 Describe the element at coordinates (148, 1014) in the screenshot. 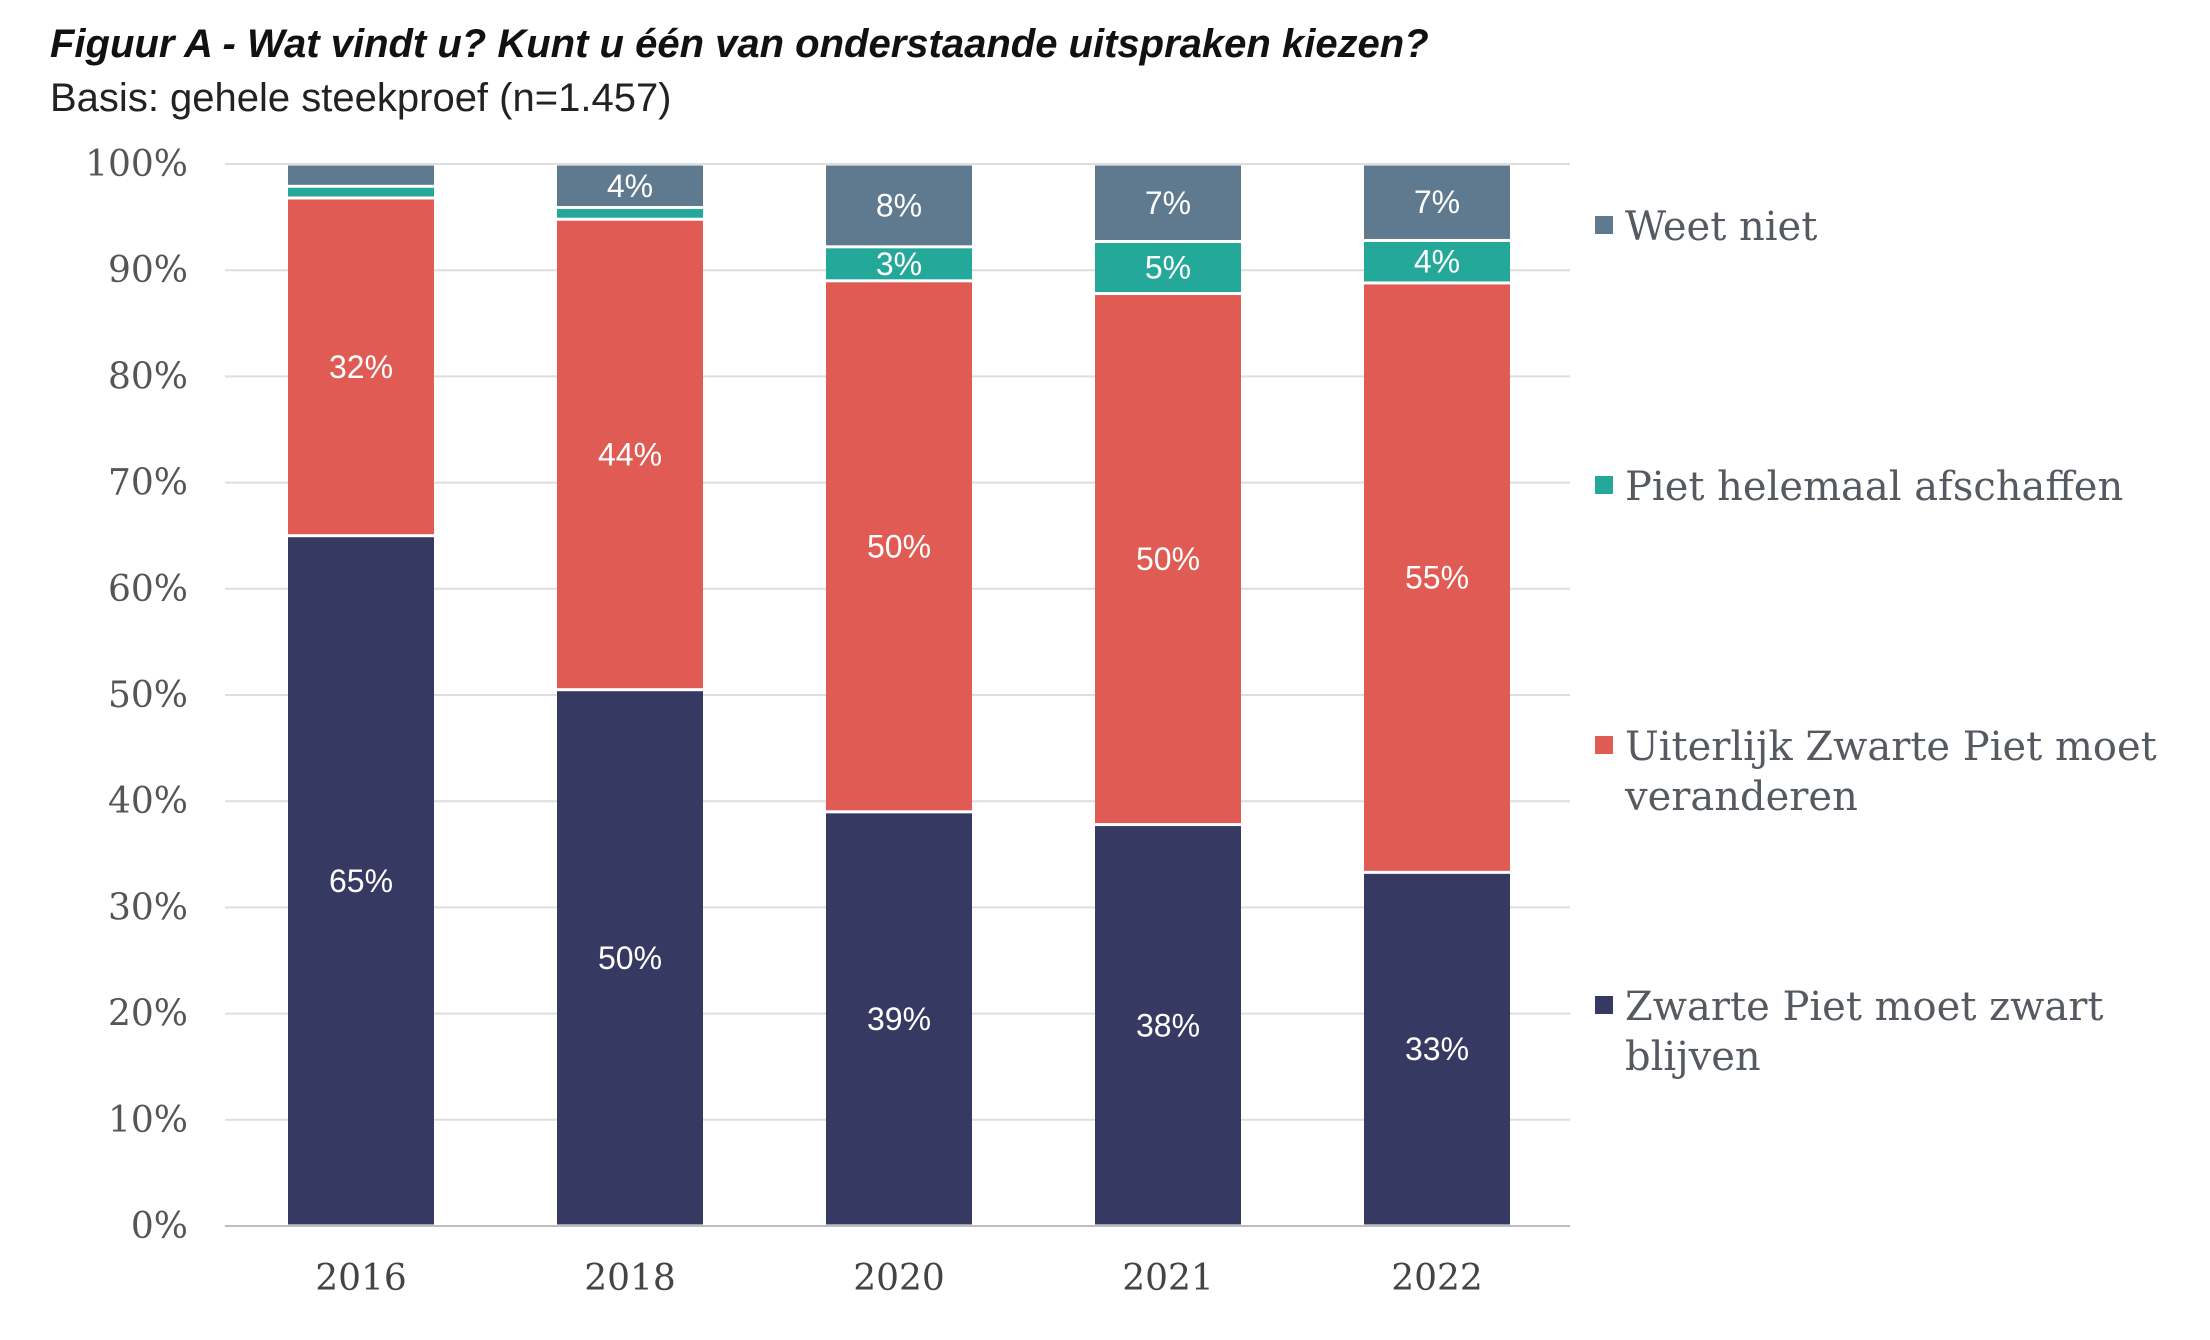

I see `y-tick-label: 20%` at that location.